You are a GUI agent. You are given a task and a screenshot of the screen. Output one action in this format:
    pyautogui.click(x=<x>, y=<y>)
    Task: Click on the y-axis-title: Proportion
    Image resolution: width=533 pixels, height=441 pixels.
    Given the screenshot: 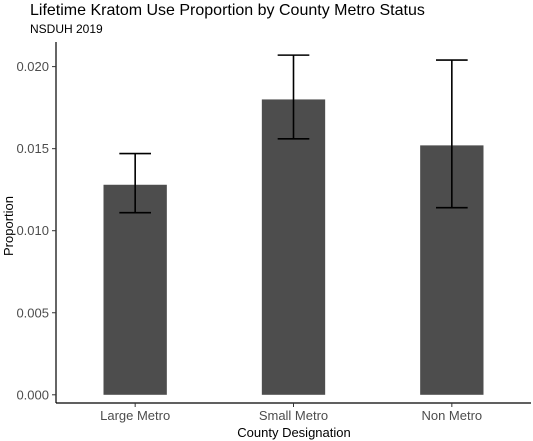 What is the action you would take?
    pyautogui.click(x=8, y=226)
    